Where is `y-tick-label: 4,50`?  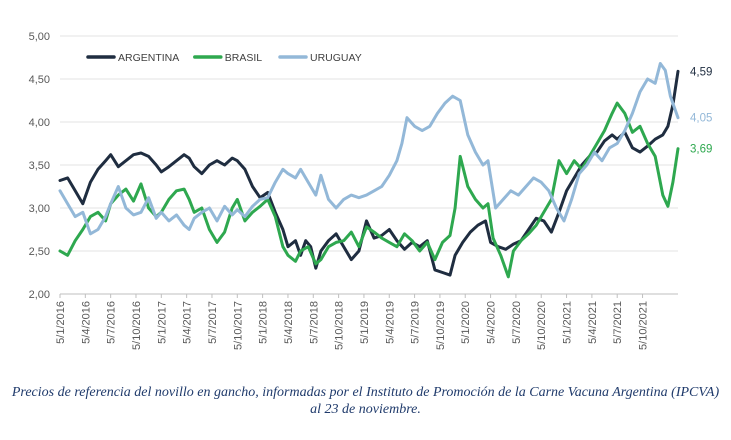
y-tick-label: 4,50 is located at coordinates (39, 80).